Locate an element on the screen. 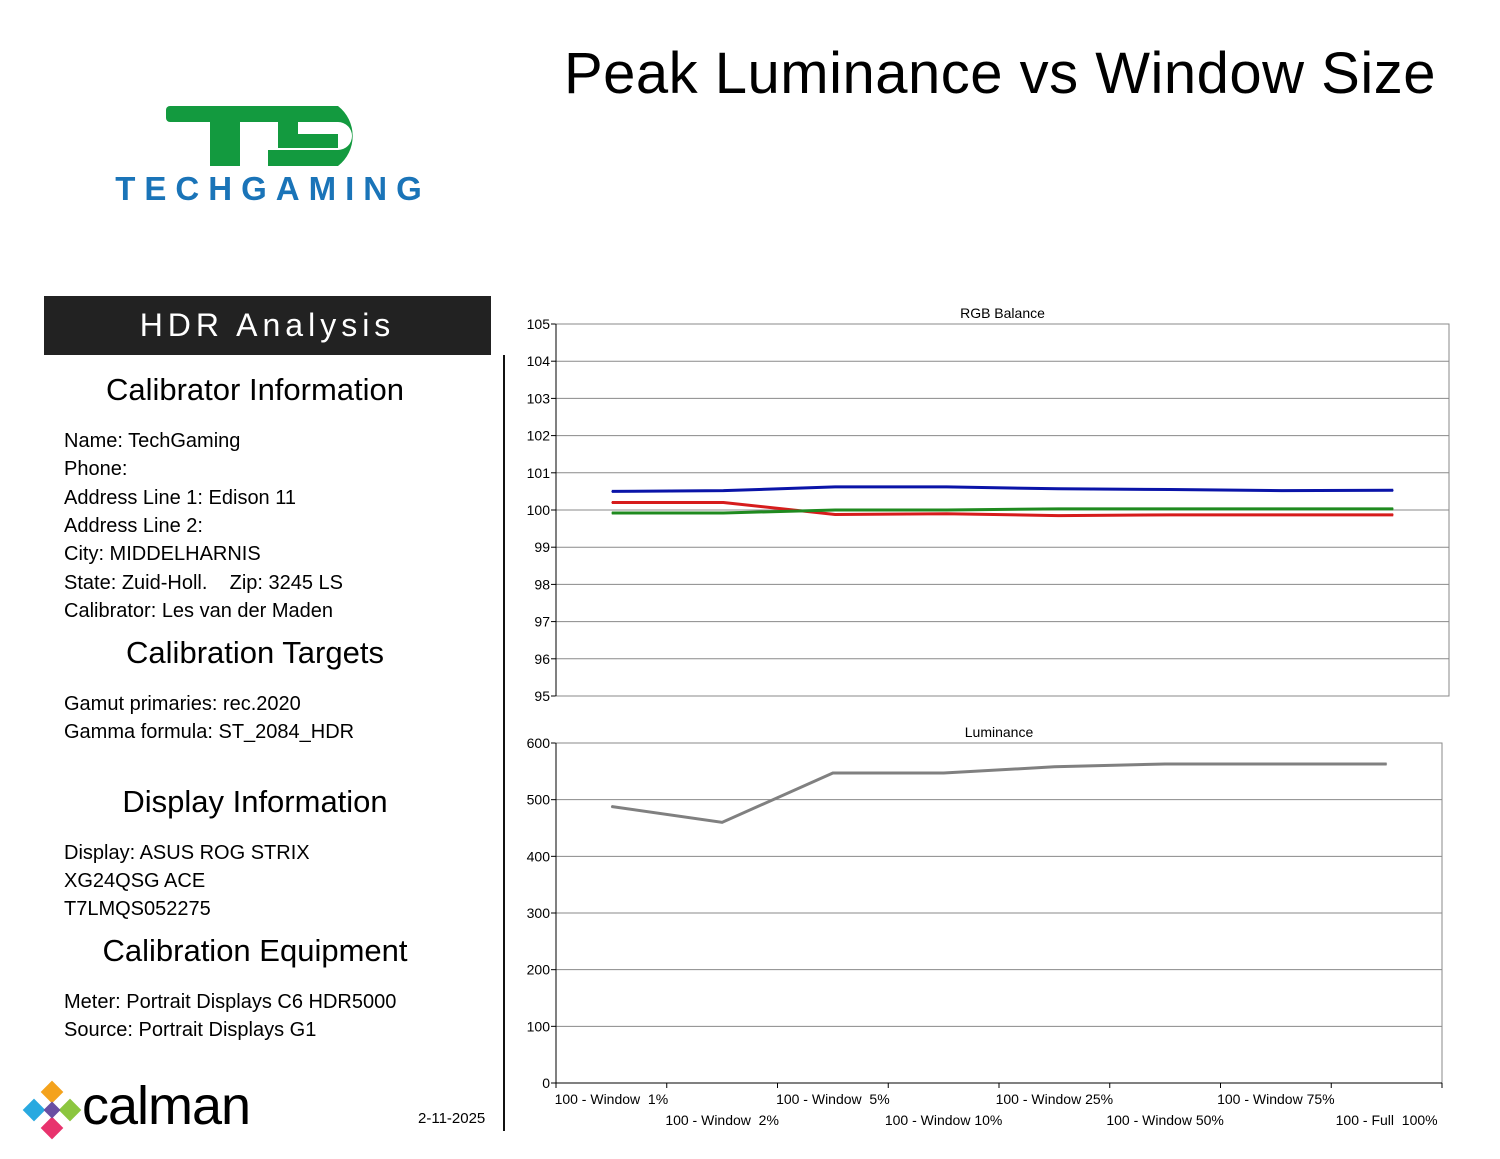  calman-logo-icon is located at coordinates (52, 1110).